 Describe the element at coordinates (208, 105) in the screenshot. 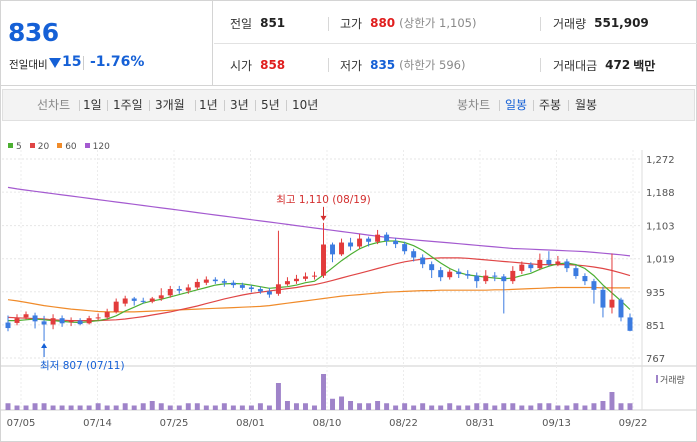

I see `tab-1y: 1년` at that location.